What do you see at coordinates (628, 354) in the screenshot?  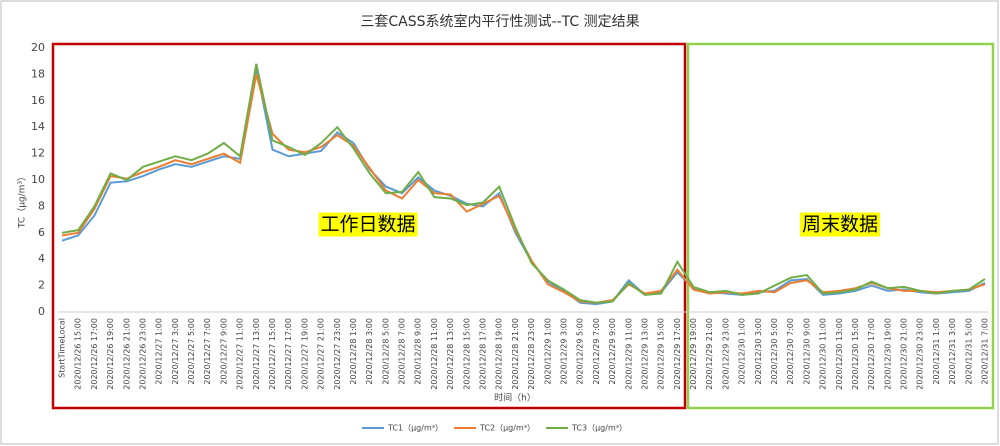 I see `x-tick-label: 2020/12/29 11:00` at bounding box center [628, 354].